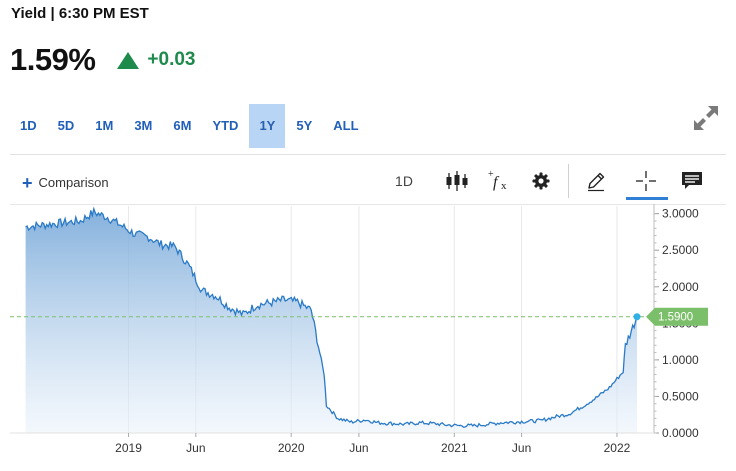 The image size is (736, 471). I want to click on range-ytd: YTD, so click(225, 125).